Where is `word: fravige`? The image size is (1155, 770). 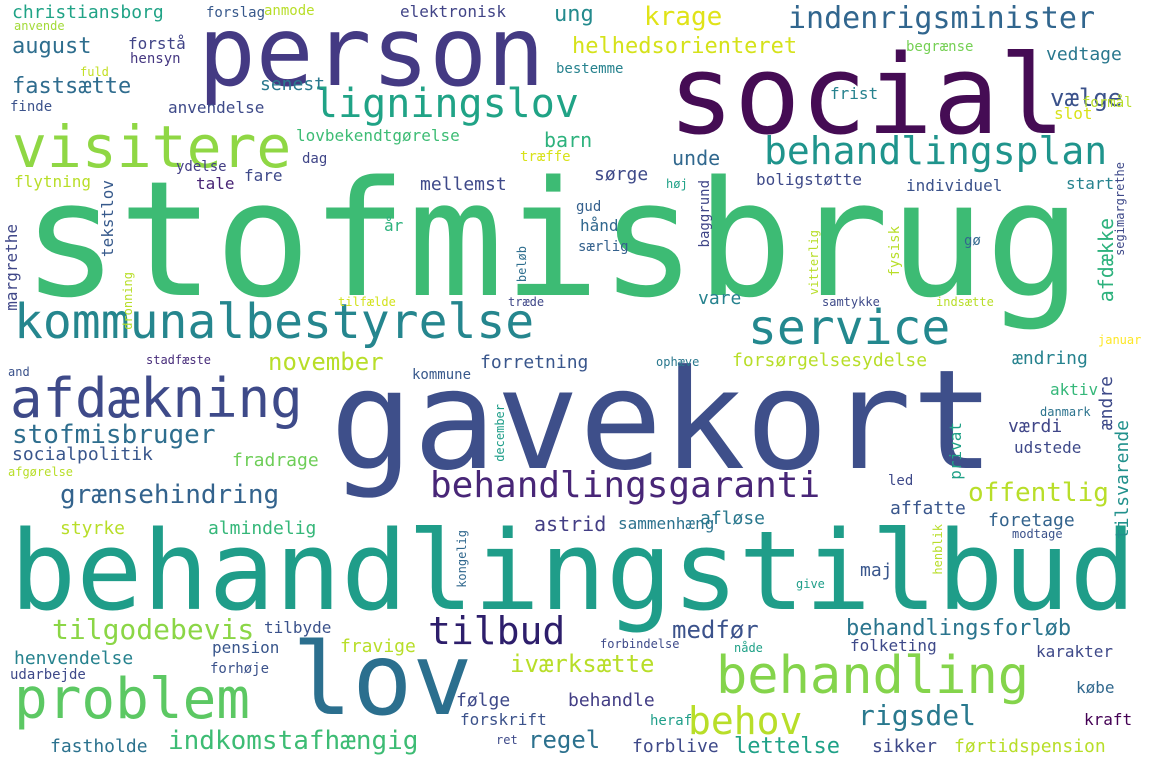 word: fravige is located at coordinates (378, 646).